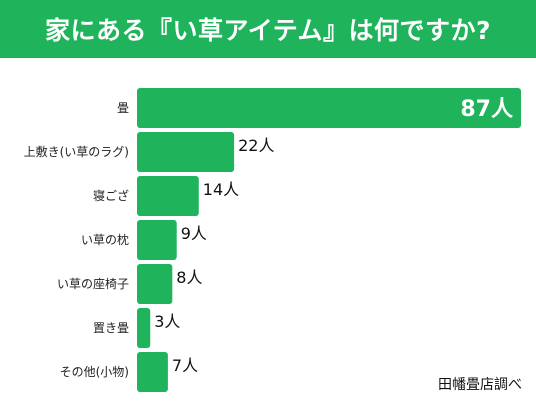  What do you see at coordinates (189, 277) in the screenshot?
I see `data-label: 8人` at bounding box center [189, 277].